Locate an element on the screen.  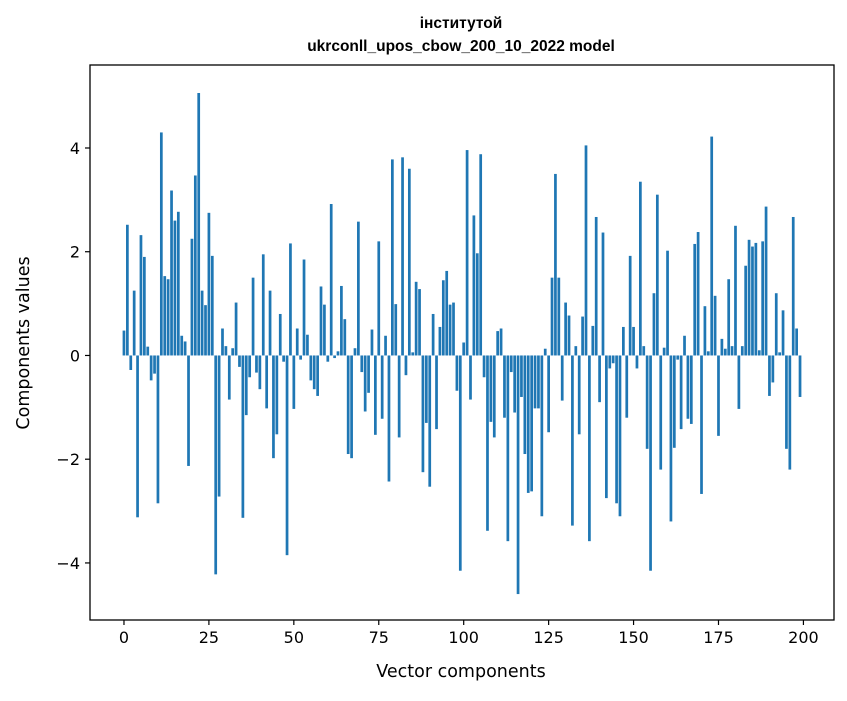
x-tick-label: 125 is located at coordinates (548, 637).